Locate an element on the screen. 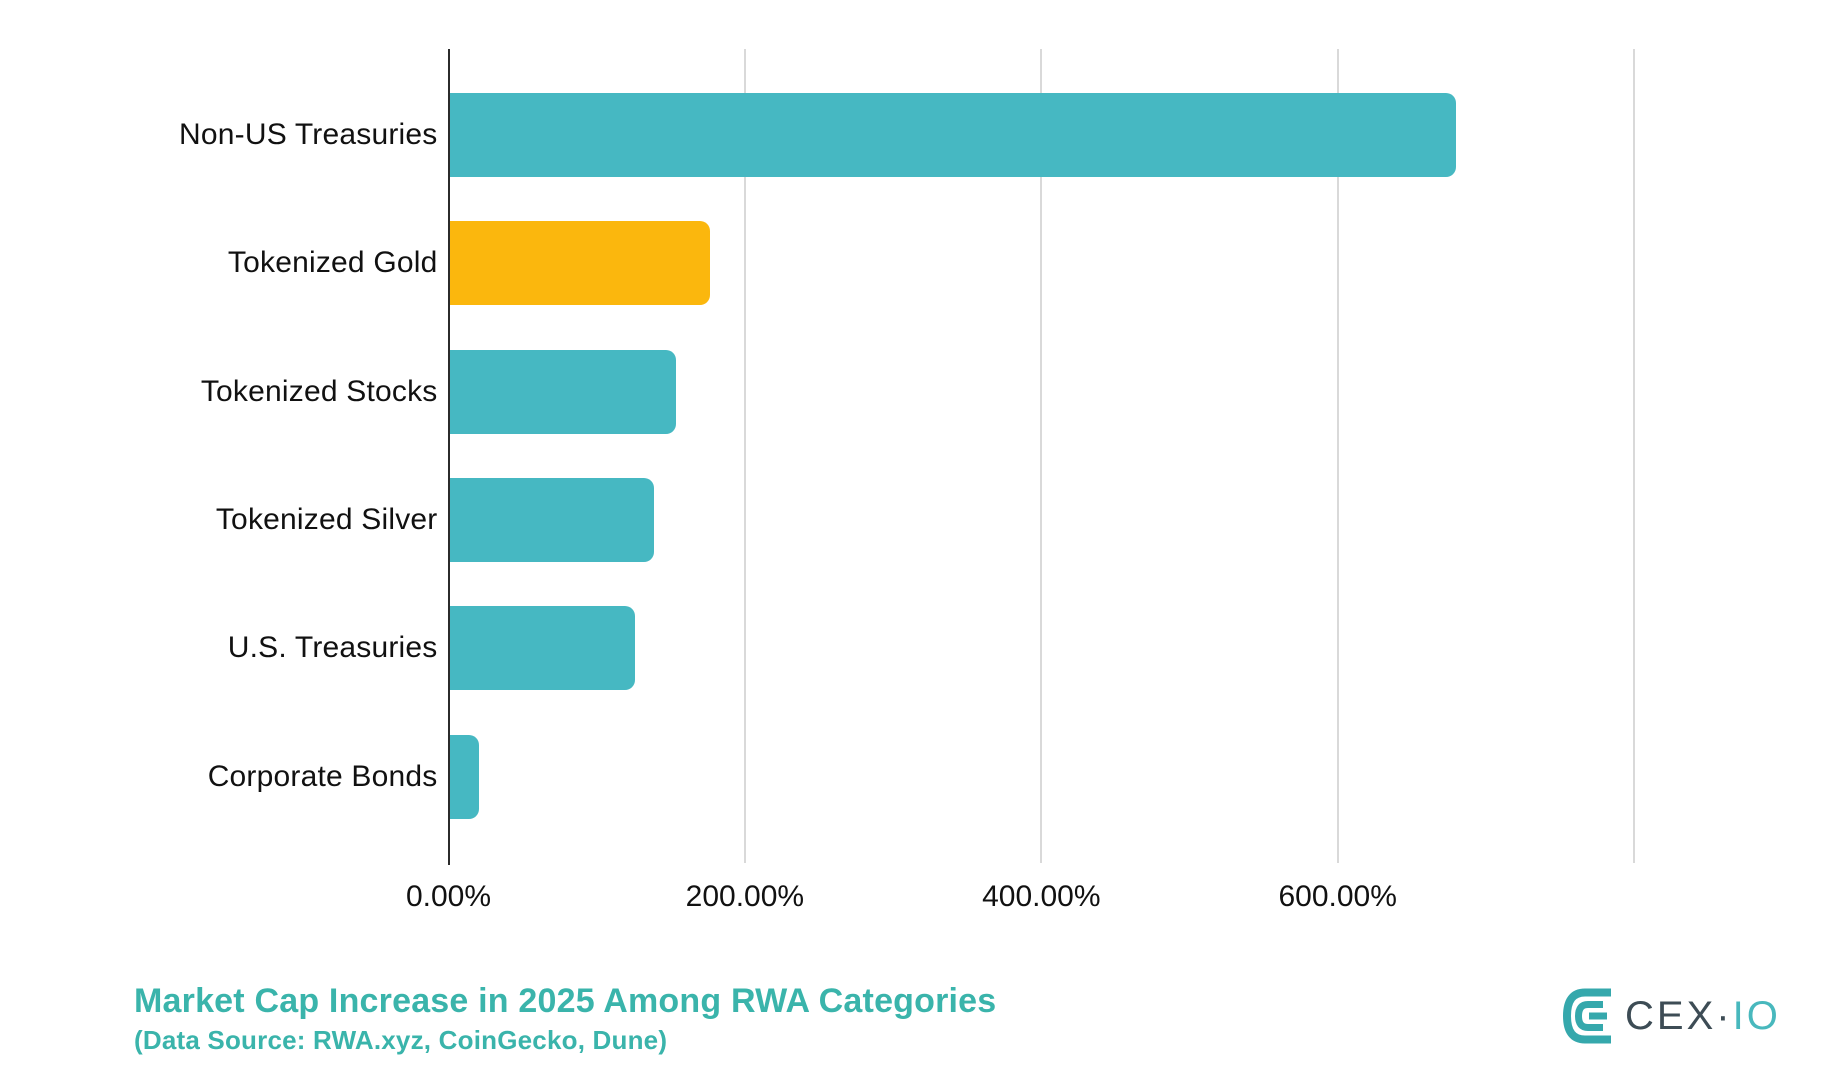 Image resolution: width=1824 pixels, height=1067 pixels. category-label-tokenized-stocks: Tokenized Stocks is located at coordinates (319, 391).